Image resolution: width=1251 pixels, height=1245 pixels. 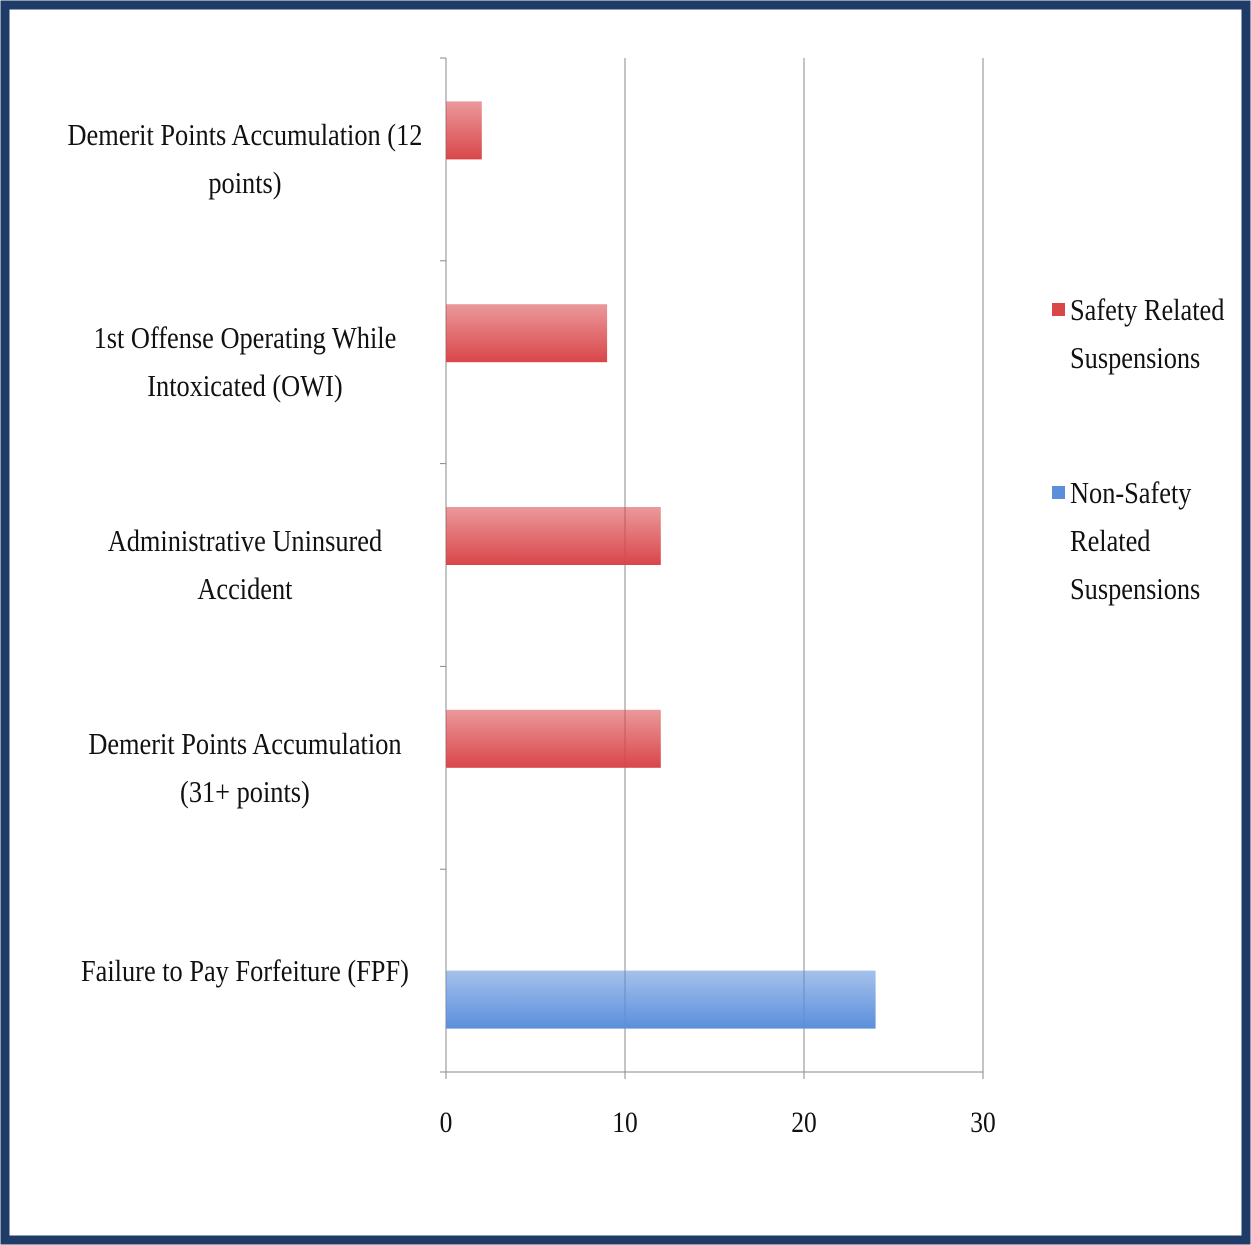 What do you see at coordinates (803, 1122) in the screenshot?
I see `x-tick-label: 20` at bounding box center [803, 1122].